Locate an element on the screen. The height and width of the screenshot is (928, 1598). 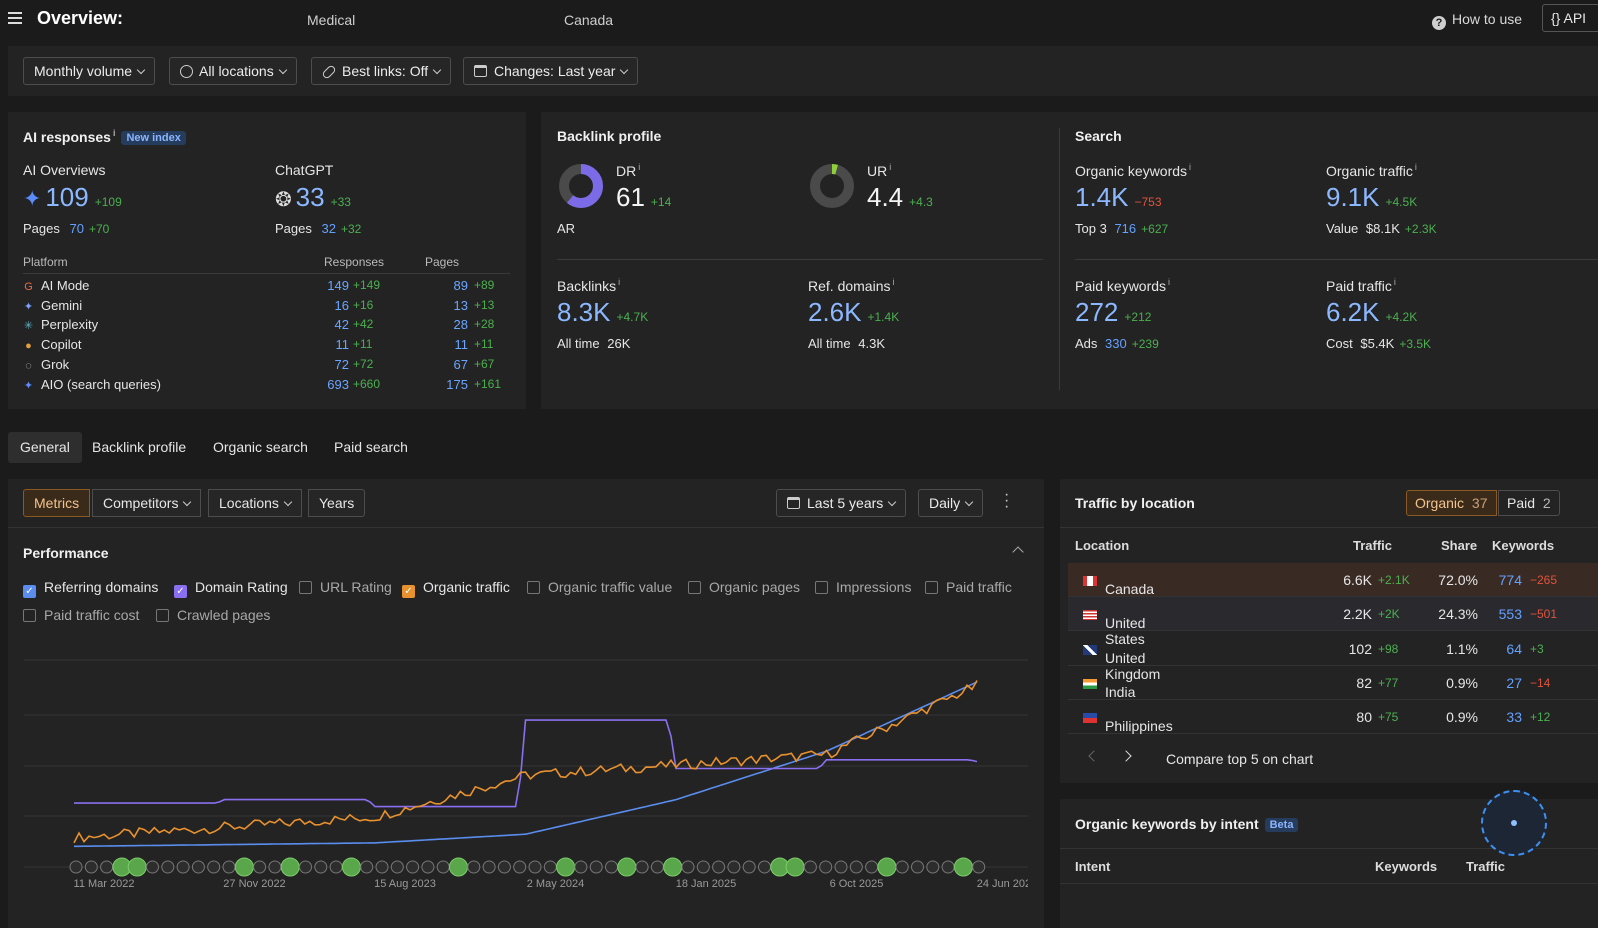
compare-top5-link: Compare top 5 on chart is located at coordinates (1240, 759).